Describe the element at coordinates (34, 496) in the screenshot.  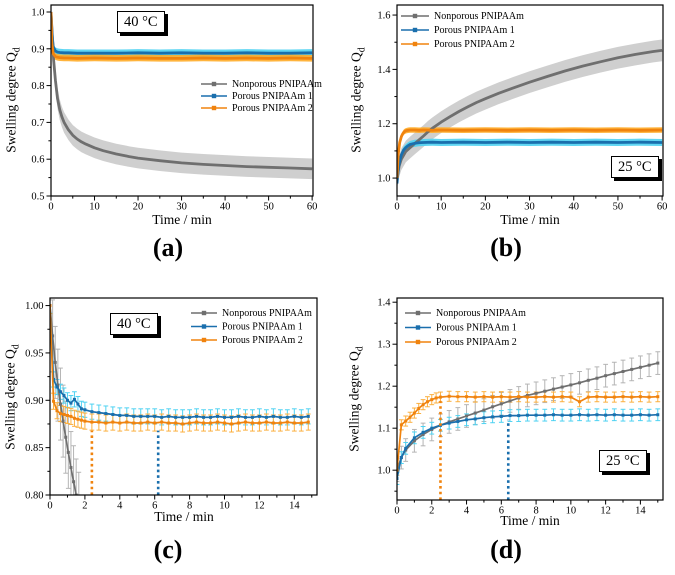
I see `svg-text: 0.80` at that location.